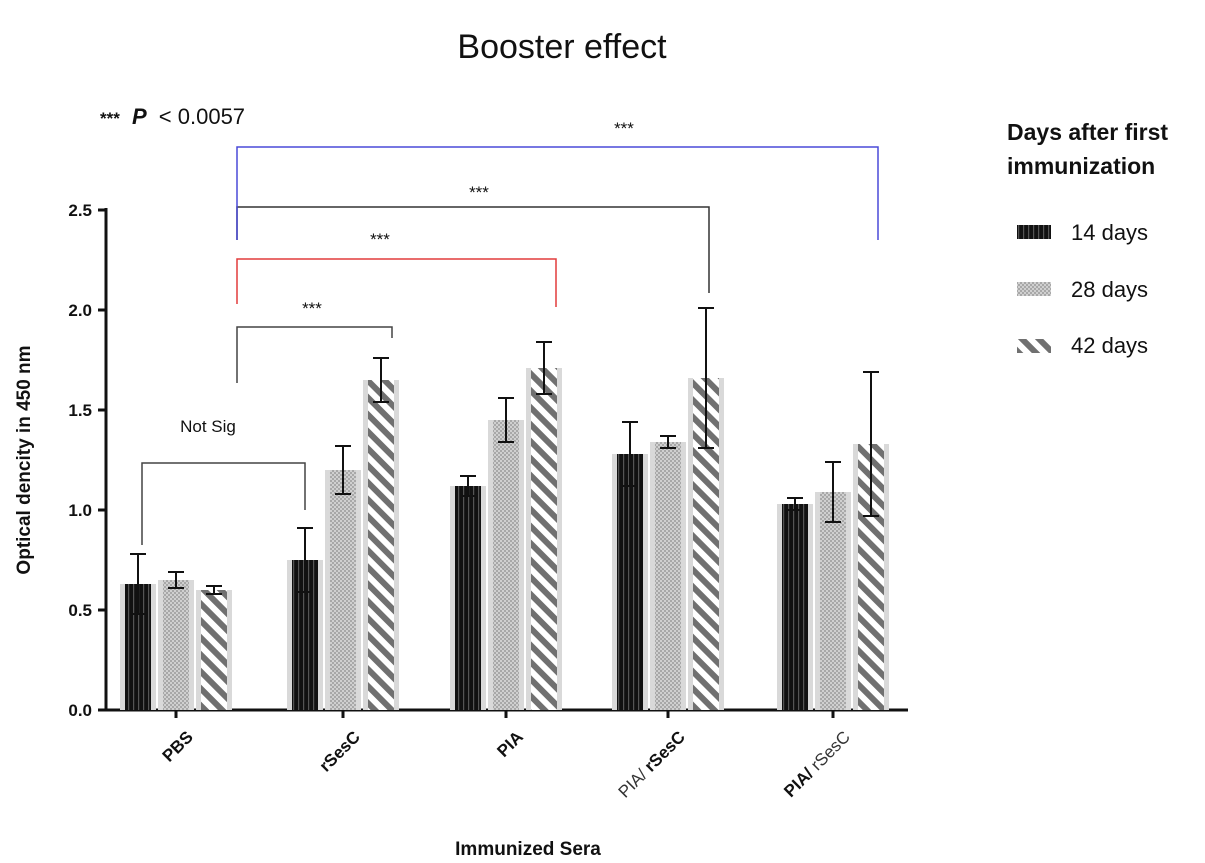 This screenshot has width=1205, height=863. Describe the element at coordinates (139, 116) in the screenshot. I see `significance-p: P` at that location.